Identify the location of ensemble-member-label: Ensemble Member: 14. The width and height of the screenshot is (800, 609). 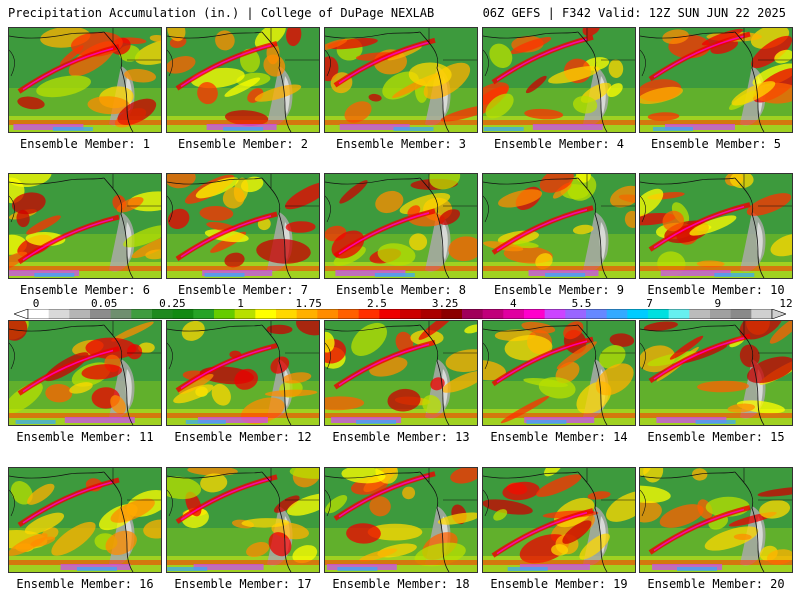
(559, 437).